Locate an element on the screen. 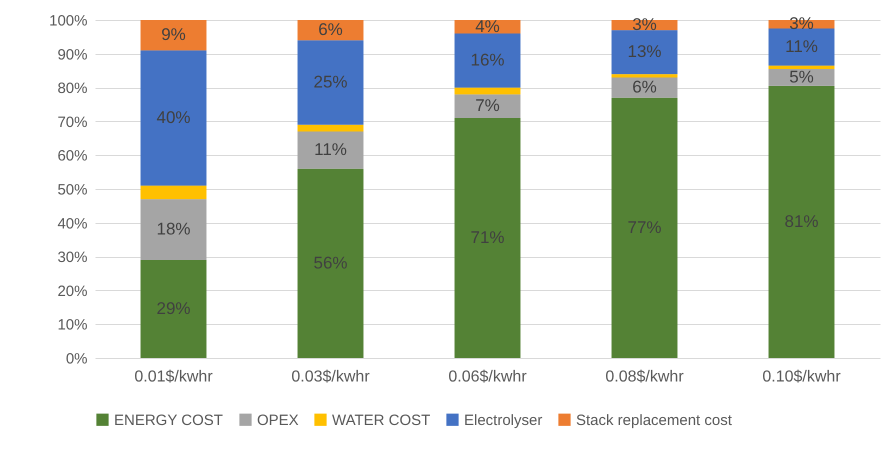 This screenshot has height=451, width=896. y-tick-label: 80% is located at coordinates (72, 89).